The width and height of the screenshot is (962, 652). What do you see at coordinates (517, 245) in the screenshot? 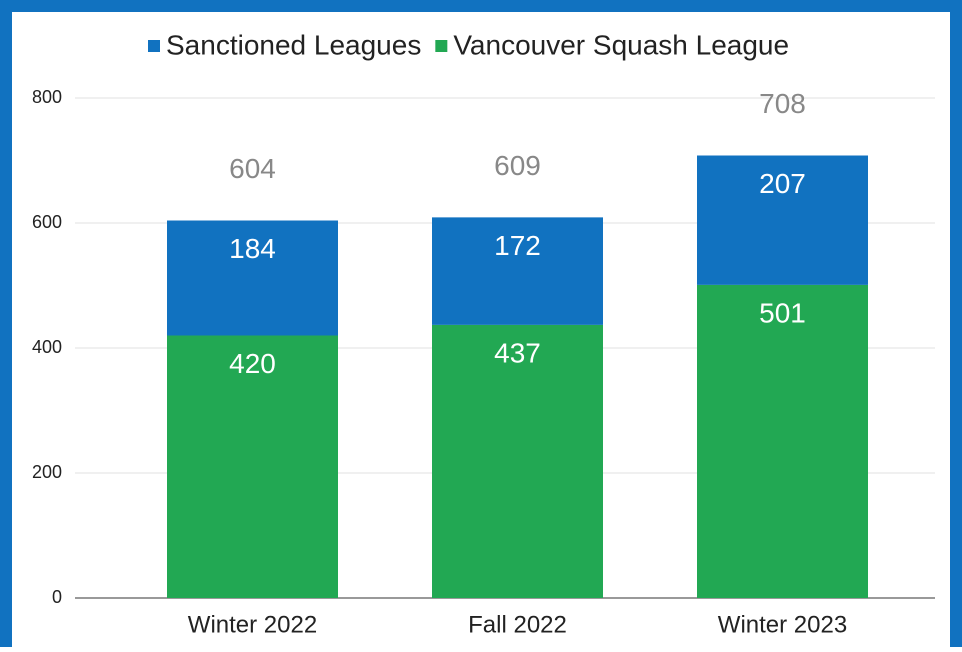
I see `data-label: 172` at bounding box center [517, 245].